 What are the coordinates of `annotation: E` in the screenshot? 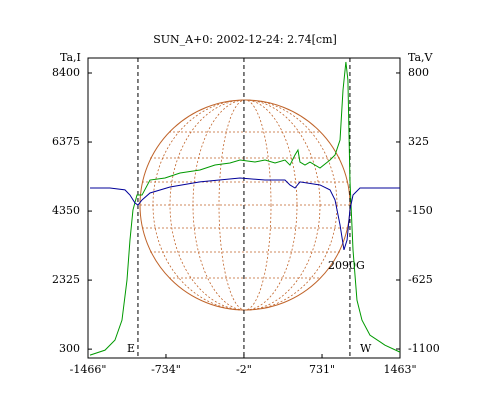 It's located at (131, 348).